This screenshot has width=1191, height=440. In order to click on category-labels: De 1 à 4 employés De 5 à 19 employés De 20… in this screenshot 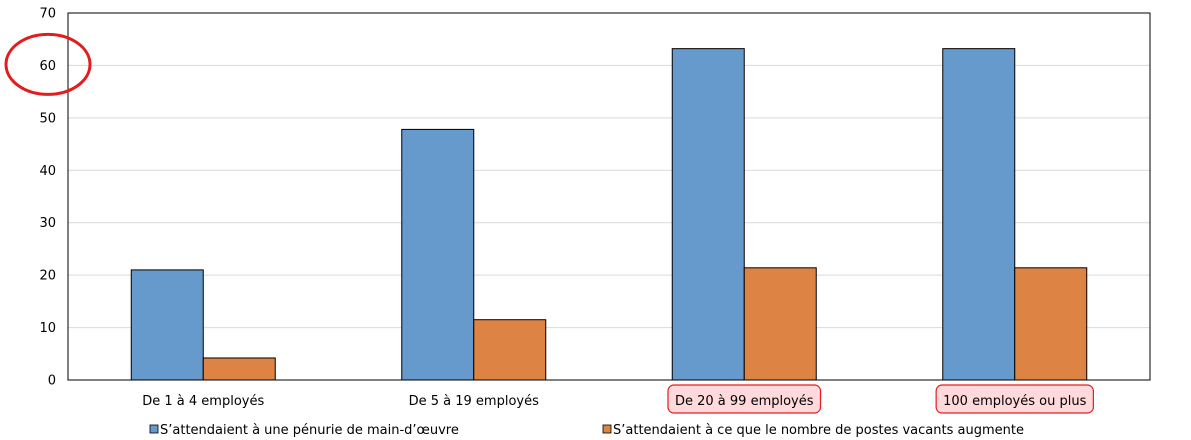, I will do `click(618, 399)`.